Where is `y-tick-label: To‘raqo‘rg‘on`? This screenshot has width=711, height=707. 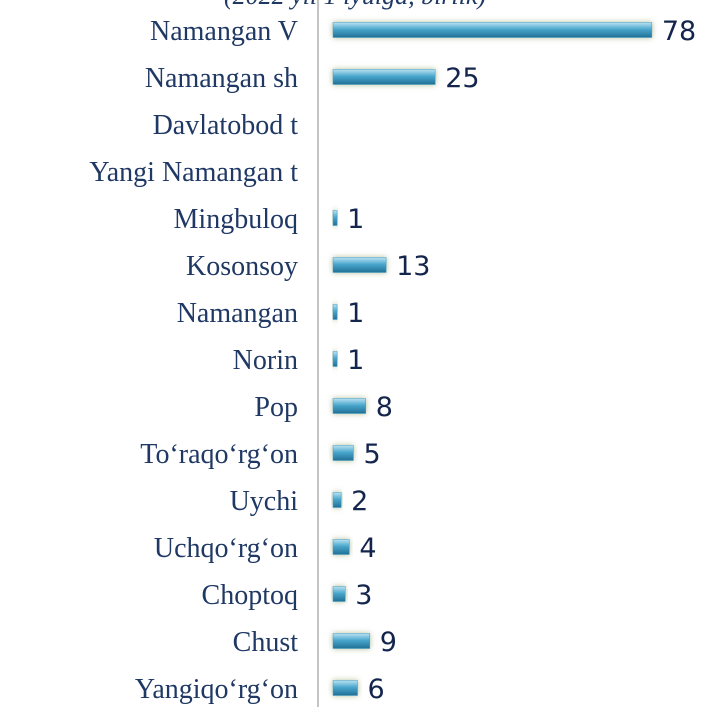 y-tick-label: To‘raqo‘rg‘on is located at coordinates (219, 454).